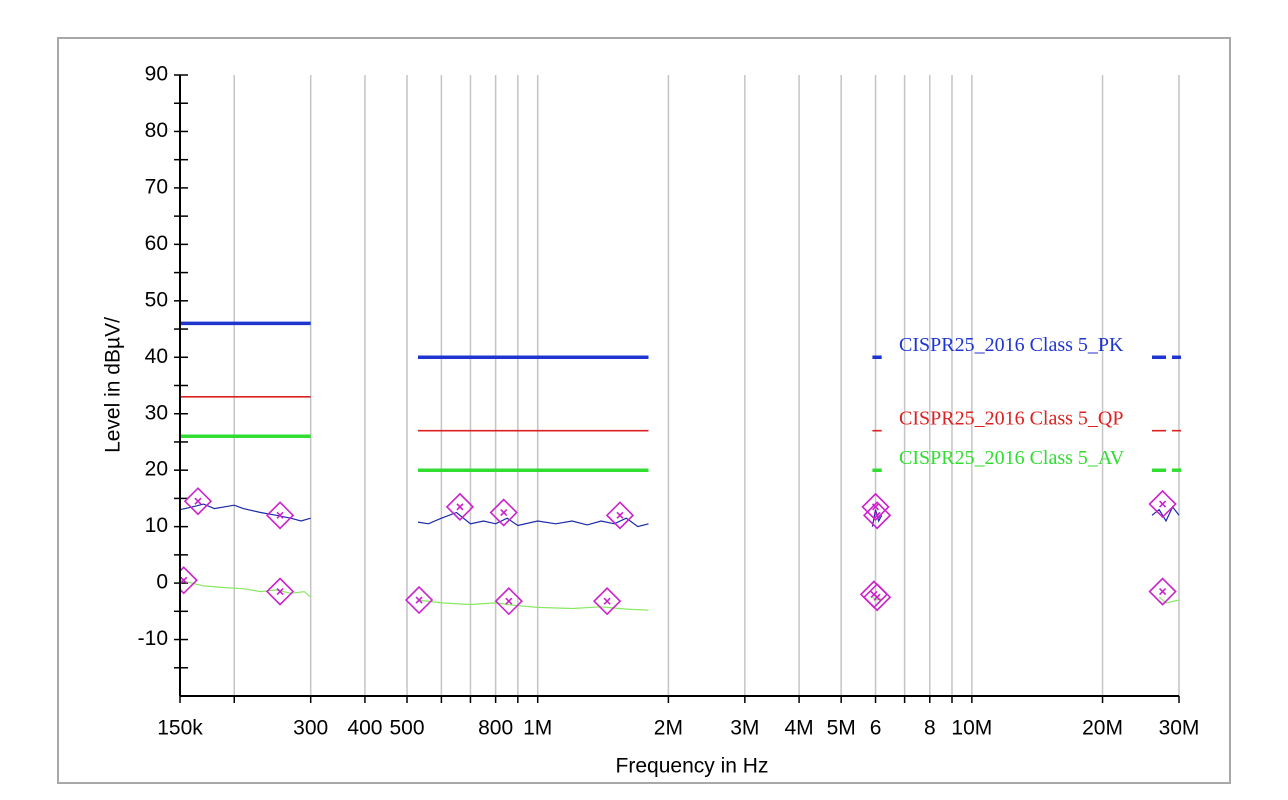 This screenshot has width=1288, height=800. Describe the element at coordinates (668, 728) in the screenshot. I see `x-tick-label: 2M` at that location.